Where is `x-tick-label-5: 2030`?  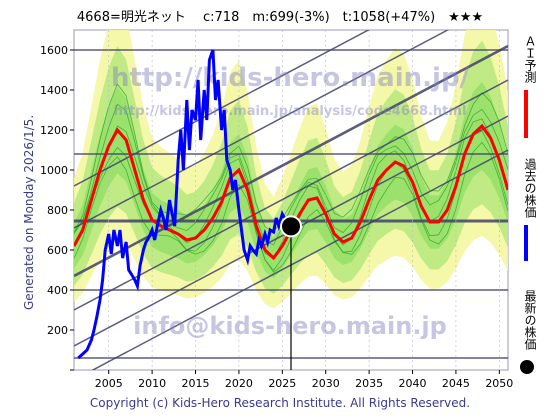 x-tick-label-5: 2030 is located at coordinates (326, 383).